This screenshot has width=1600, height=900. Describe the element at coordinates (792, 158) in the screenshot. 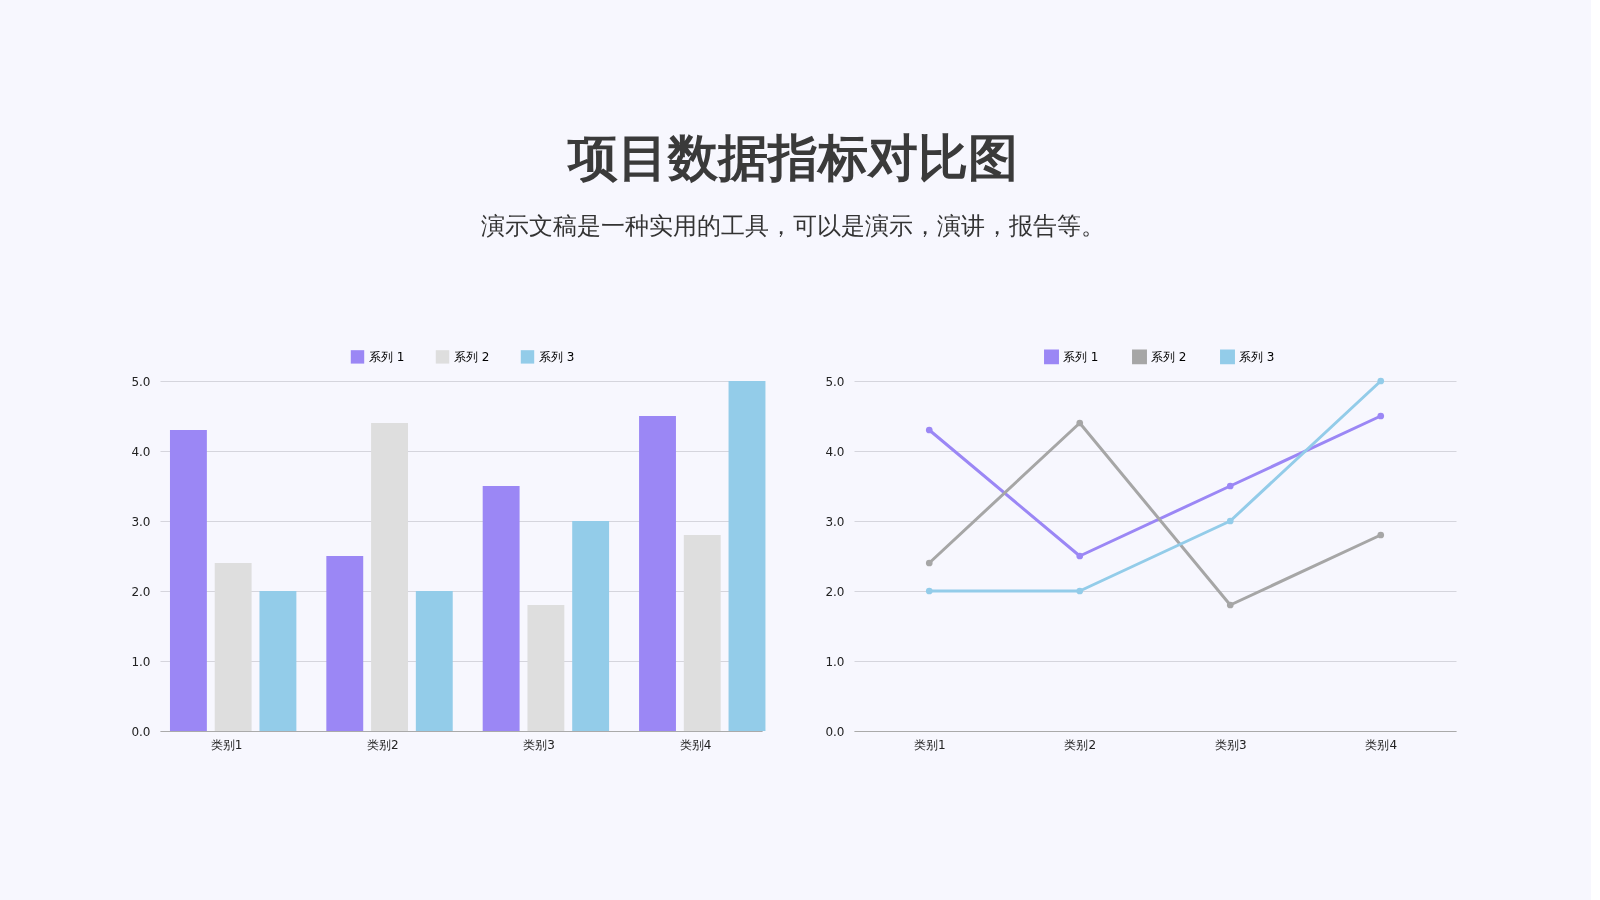

I see `chart-title: 项目数据指标对比图` at that location.